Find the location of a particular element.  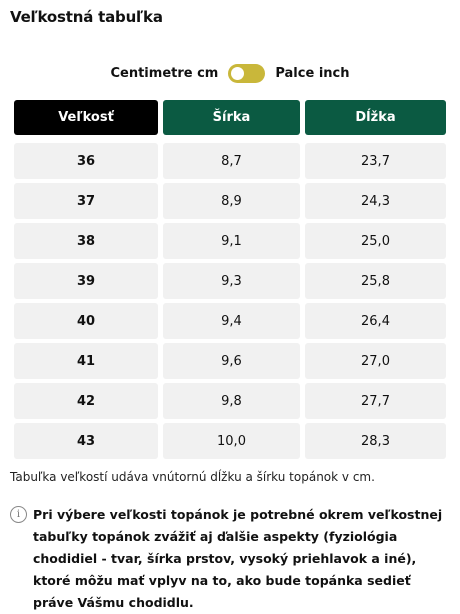

page-title: Veľkostná tabuľka is located at coordinates (86, 17).